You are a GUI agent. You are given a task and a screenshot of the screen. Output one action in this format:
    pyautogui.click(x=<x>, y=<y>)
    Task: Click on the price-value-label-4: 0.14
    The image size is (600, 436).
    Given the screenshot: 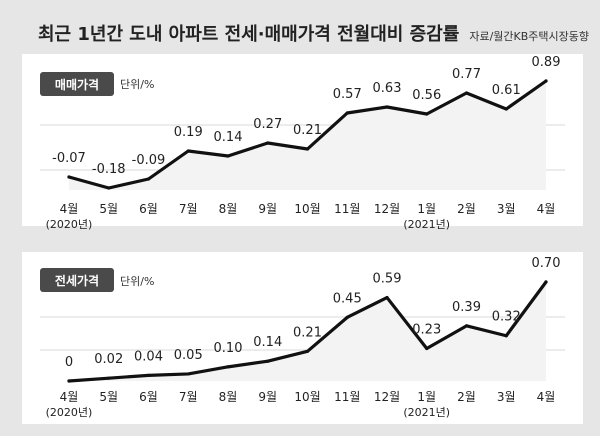 What is the action you would take?
    pyautogui.click(x=228, y=137)
    